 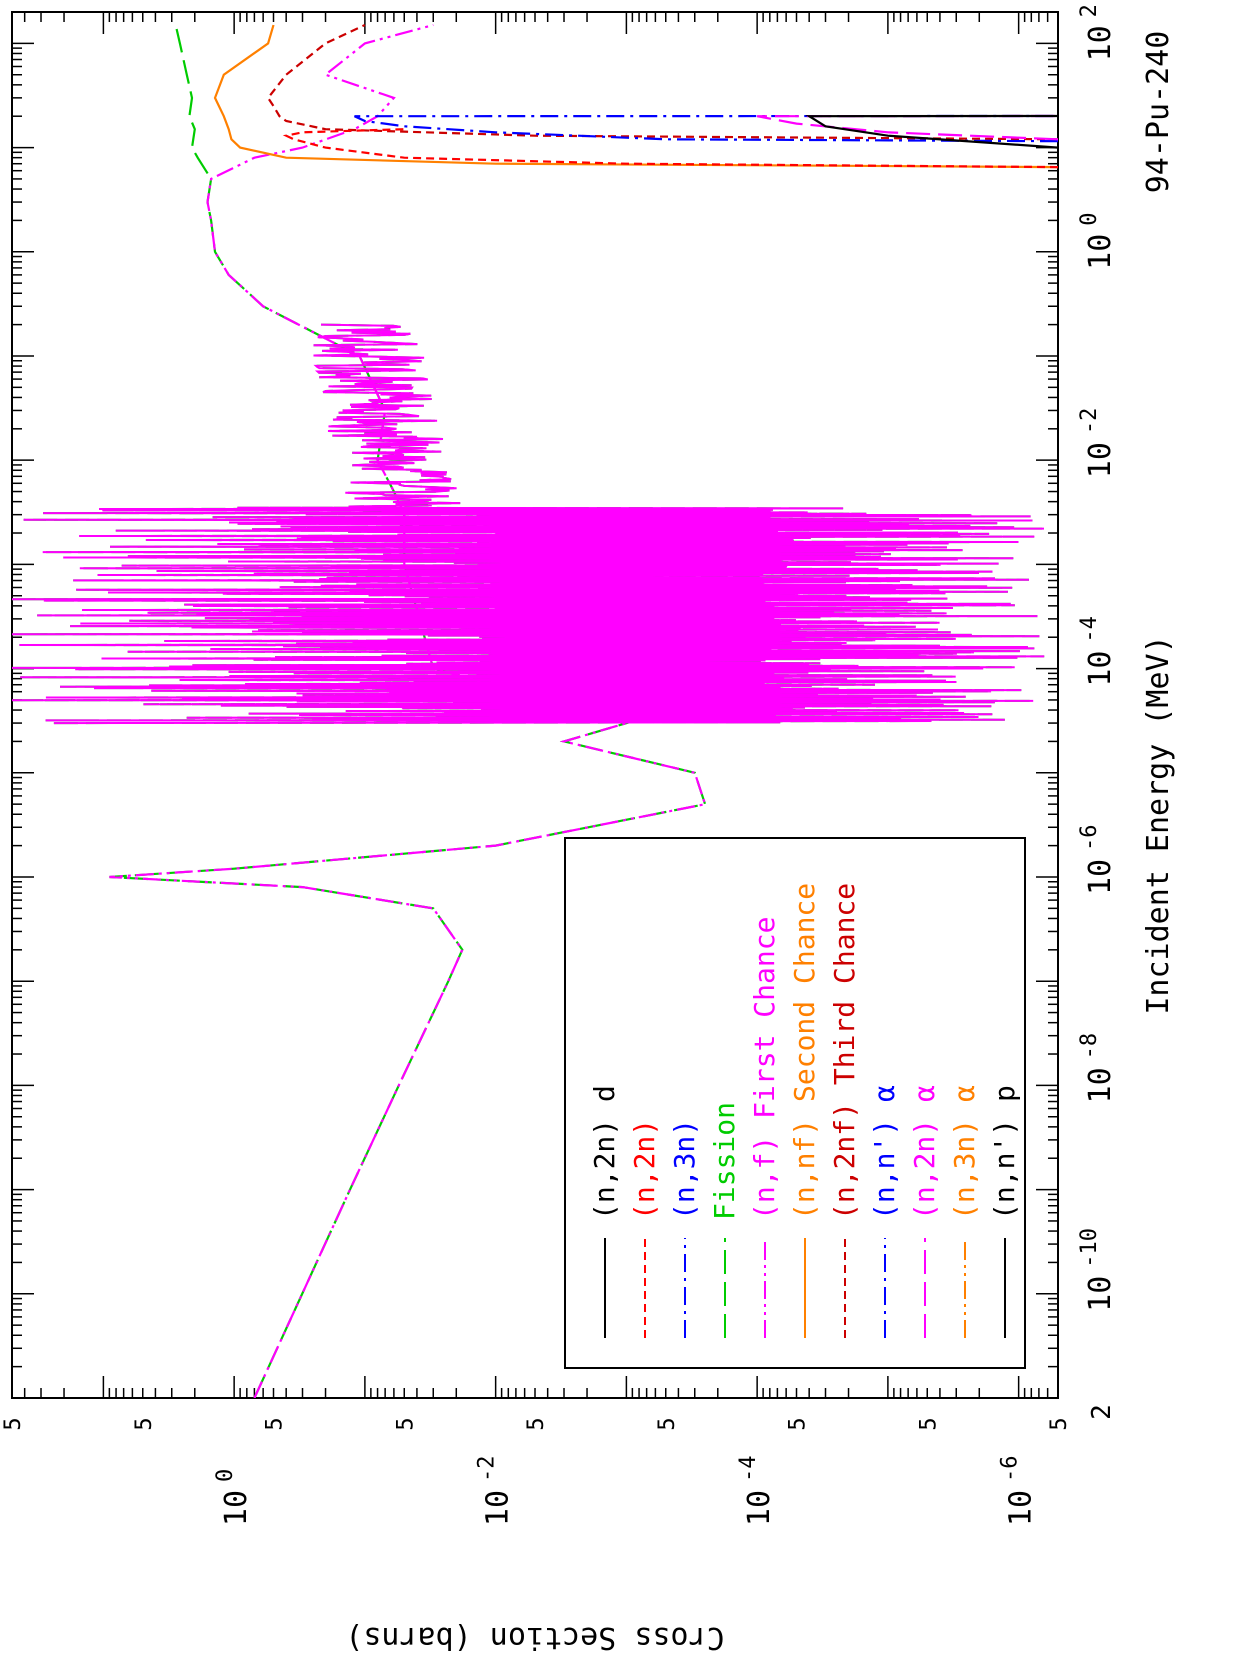 I want to click on x-tick-label: 10-2, so click(x=1097, y=443).